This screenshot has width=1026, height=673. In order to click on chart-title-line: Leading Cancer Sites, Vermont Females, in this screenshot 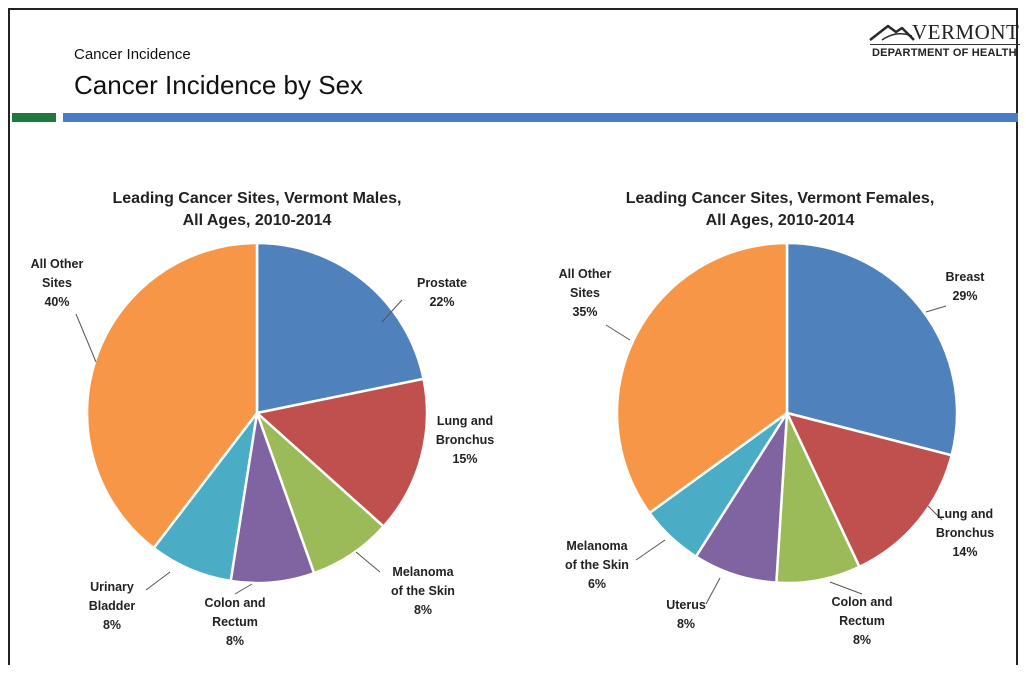, I will do `click(780, 198)`.